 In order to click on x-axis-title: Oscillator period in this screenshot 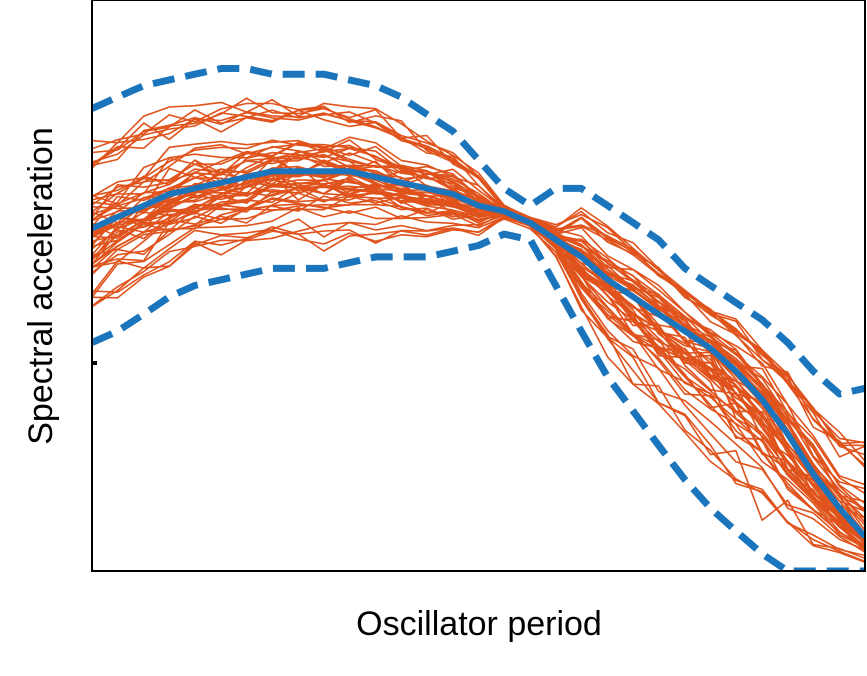, I will do `click(479, 624)`.